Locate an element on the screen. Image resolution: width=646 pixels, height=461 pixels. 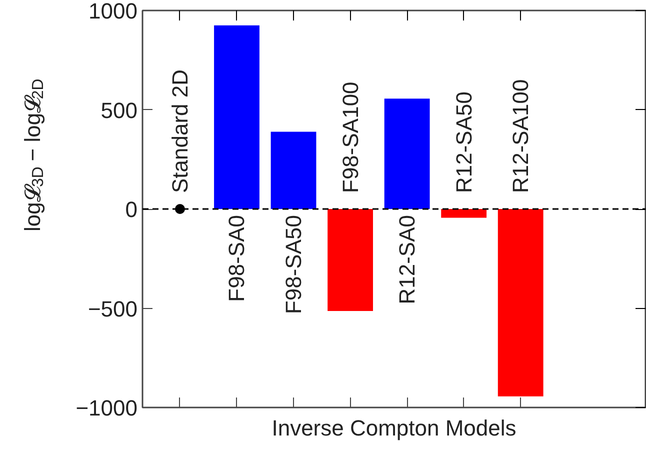
x-tick-label: R12-SA50 is located at coordinates (463, 142).